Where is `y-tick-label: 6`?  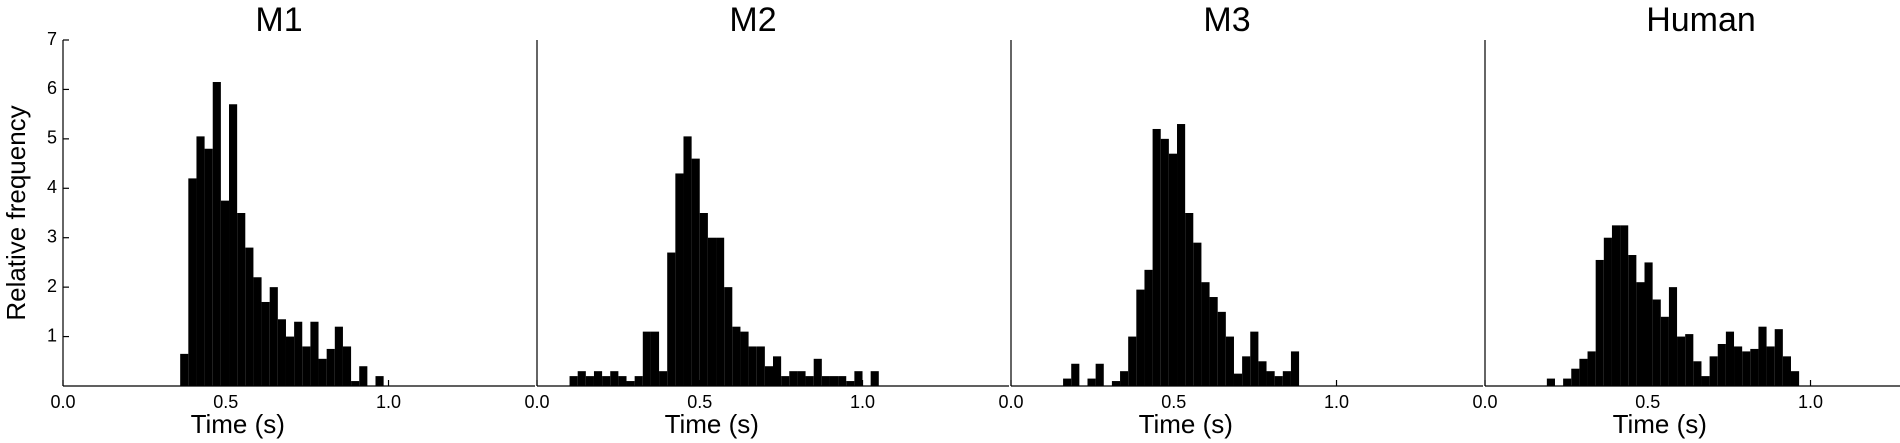
y-tick-label: 6 is located at coordinates (52, 88).